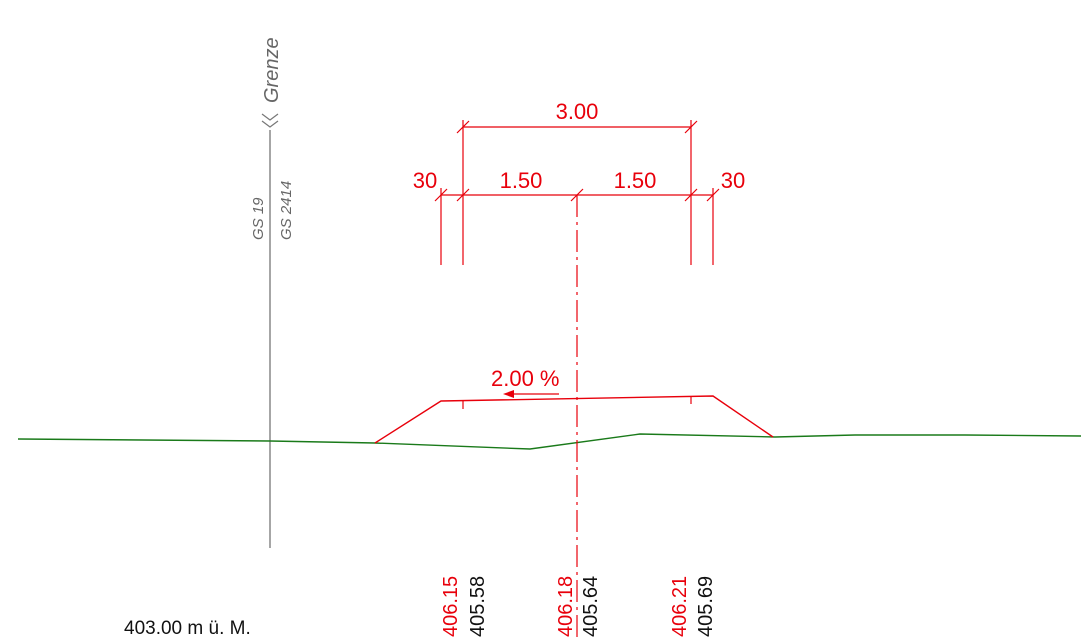 The width and height of the screenshot is (1081, 640). What do you see at coordinates (525, 378) in the screenshot?
I see `slope-label: 2.00 %` at bounding box center [525, 378].